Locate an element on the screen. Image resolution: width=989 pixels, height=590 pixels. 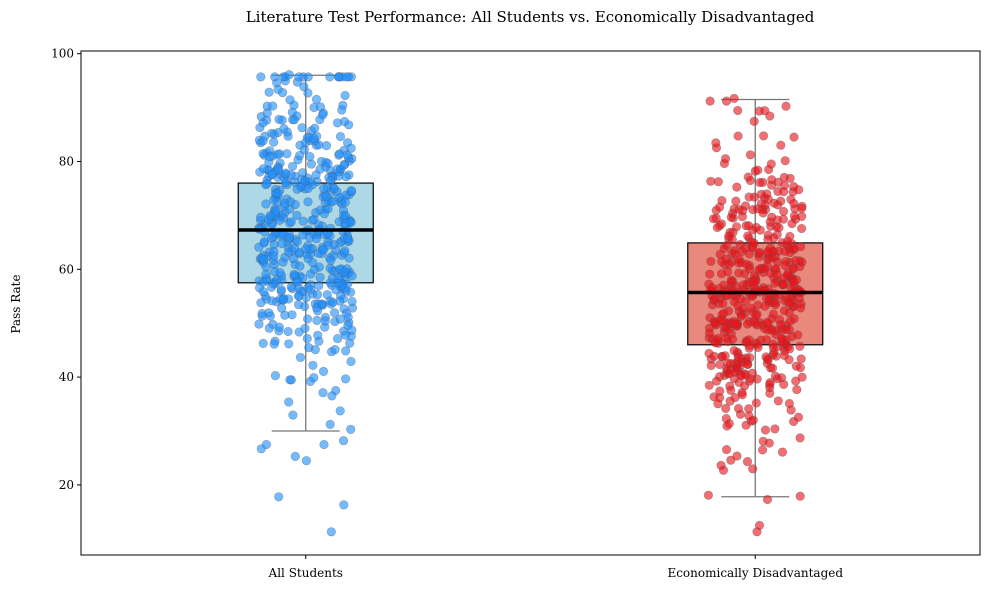
y-axis-label: Pass Rate is located at coordinates (16, 303).